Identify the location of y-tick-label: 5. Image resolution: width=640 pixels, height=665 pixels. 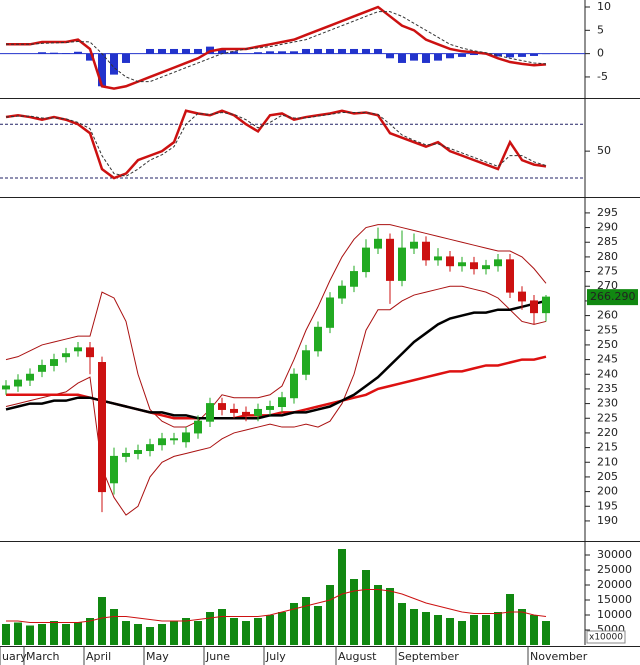
(600, 29).